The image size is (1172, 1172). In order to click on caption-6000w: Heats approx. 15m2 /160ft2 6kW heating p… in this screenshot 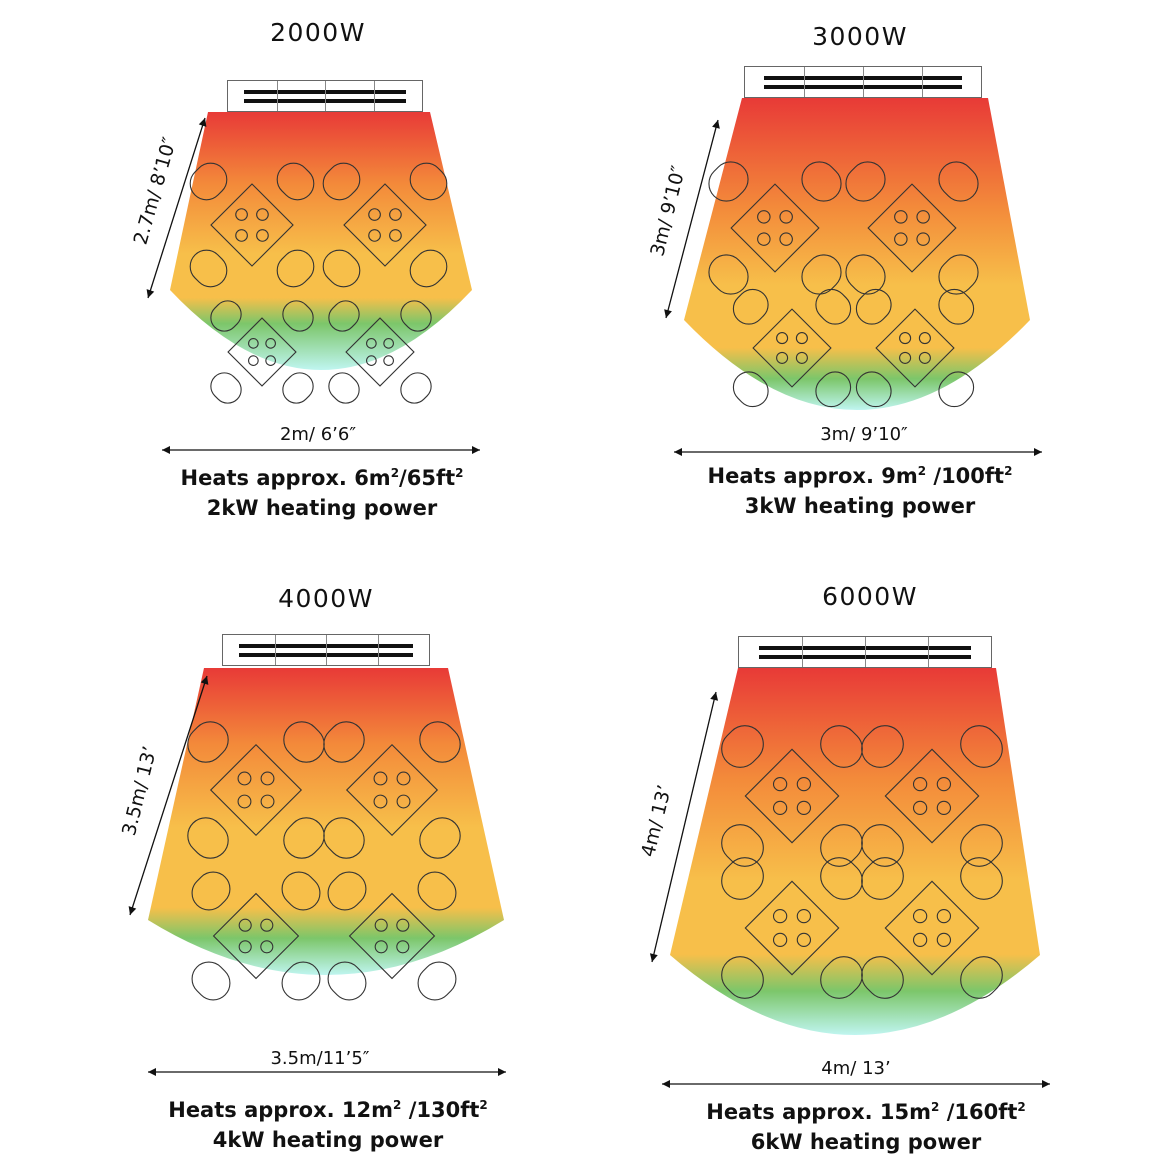, I will do `click(866, 1124)`.